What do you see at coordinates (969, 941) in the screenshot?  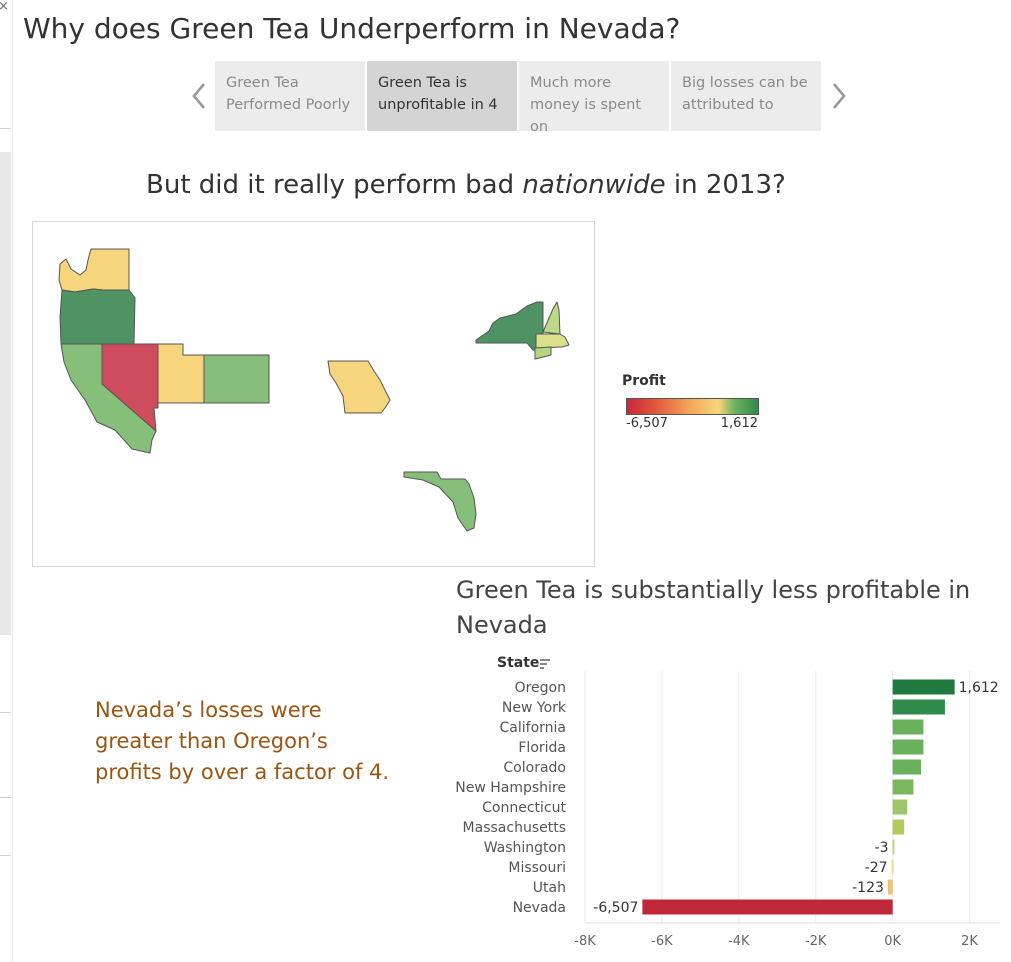 I see `x-tick-label: 2K` at bounding box center [969, 941].